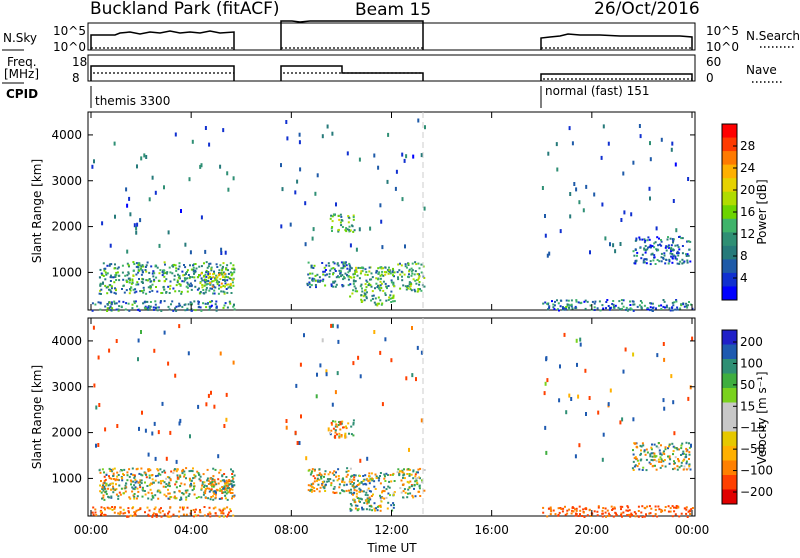 Image resolution: width=800 pixels, height=558 pixels. I want to click on freq-panel: Freq. [MHz] 18 8 60 0 Nave, so click(392, 69).